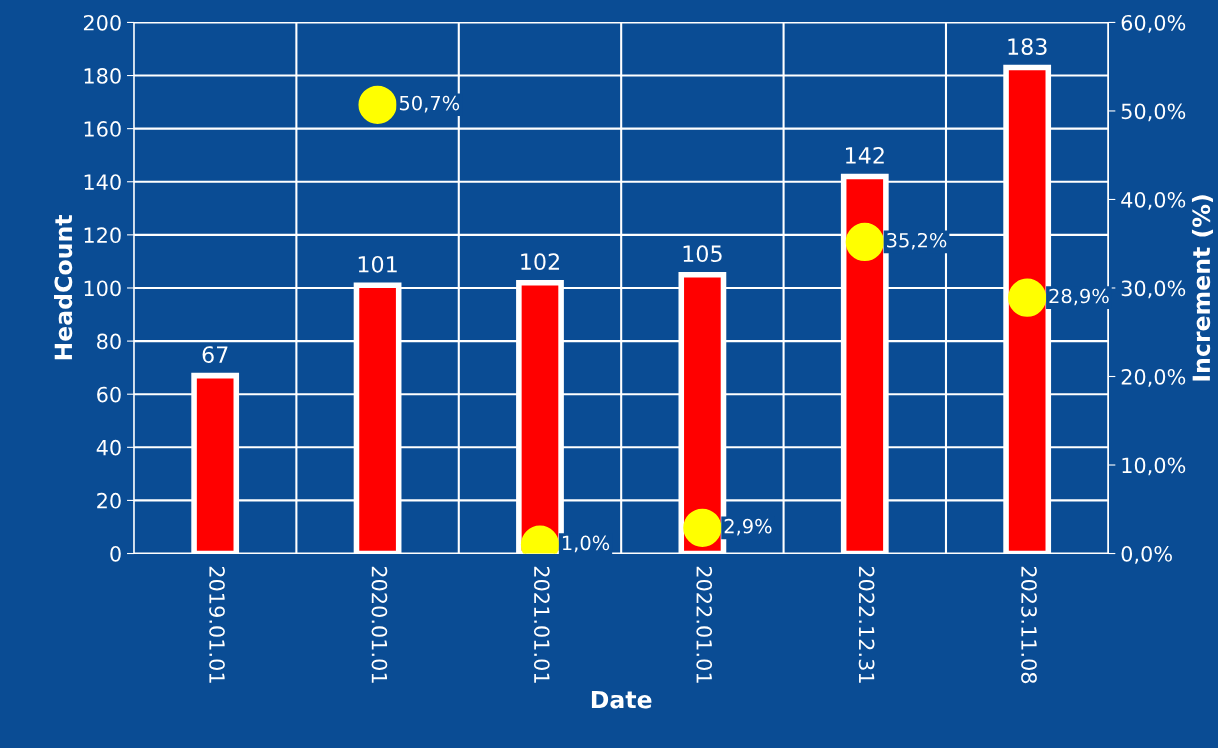  Describe the element at coordinates (63, 287) in the screenshot. I see `y-axis-title: HeadCount` at that location.